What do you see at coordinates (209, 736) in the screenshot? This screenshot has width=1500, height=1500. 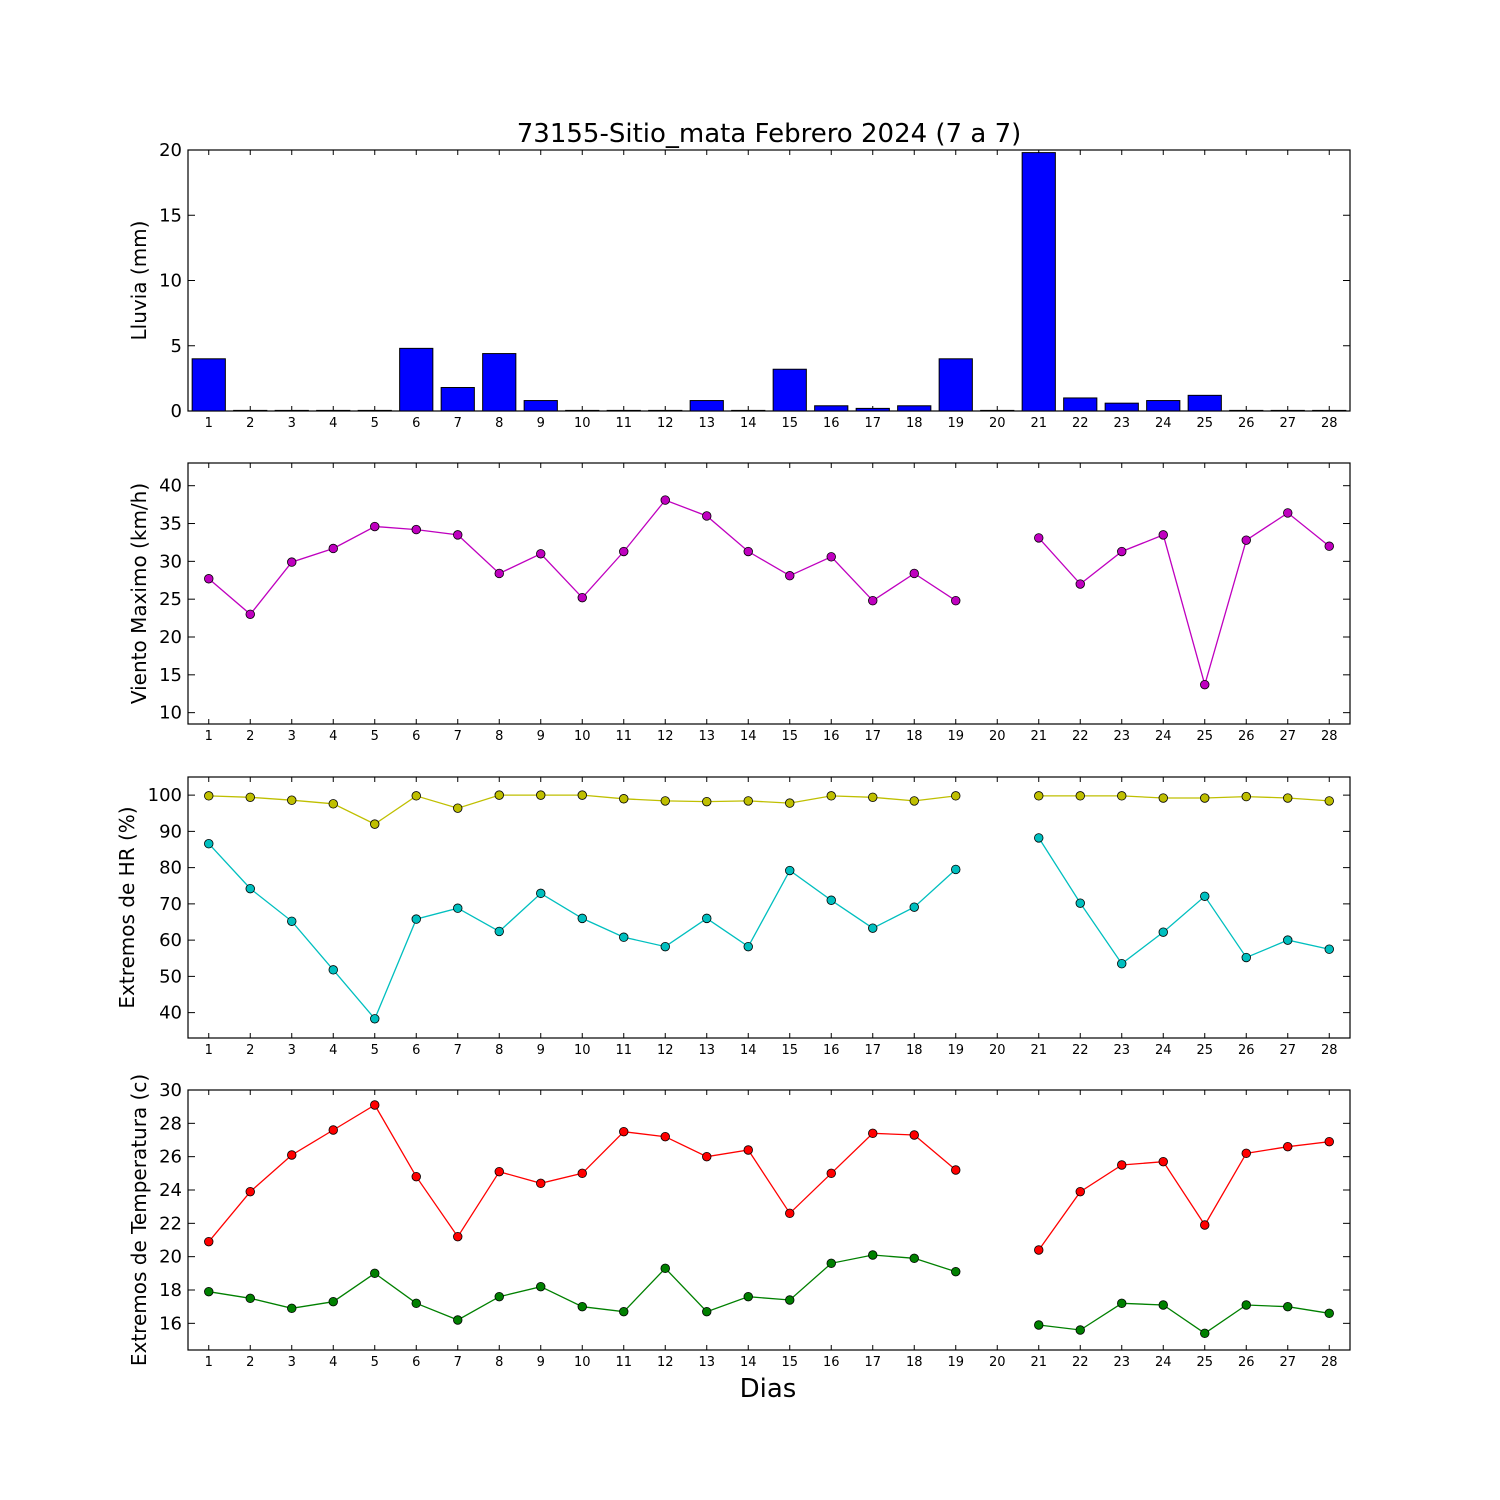 I see `x-tick-label: 1` at bounding box center [209, 736].